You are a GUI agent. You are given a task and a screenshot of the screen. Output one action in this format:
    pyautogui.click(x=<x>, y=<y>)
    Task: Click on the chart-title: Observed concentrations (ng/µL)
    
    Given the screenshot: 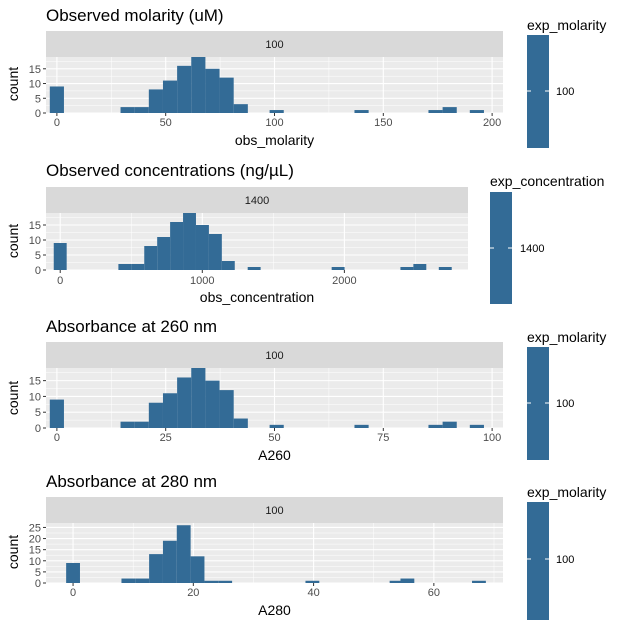 What is the action you would take?
    pyautogui.click(x=170, y=170)
    